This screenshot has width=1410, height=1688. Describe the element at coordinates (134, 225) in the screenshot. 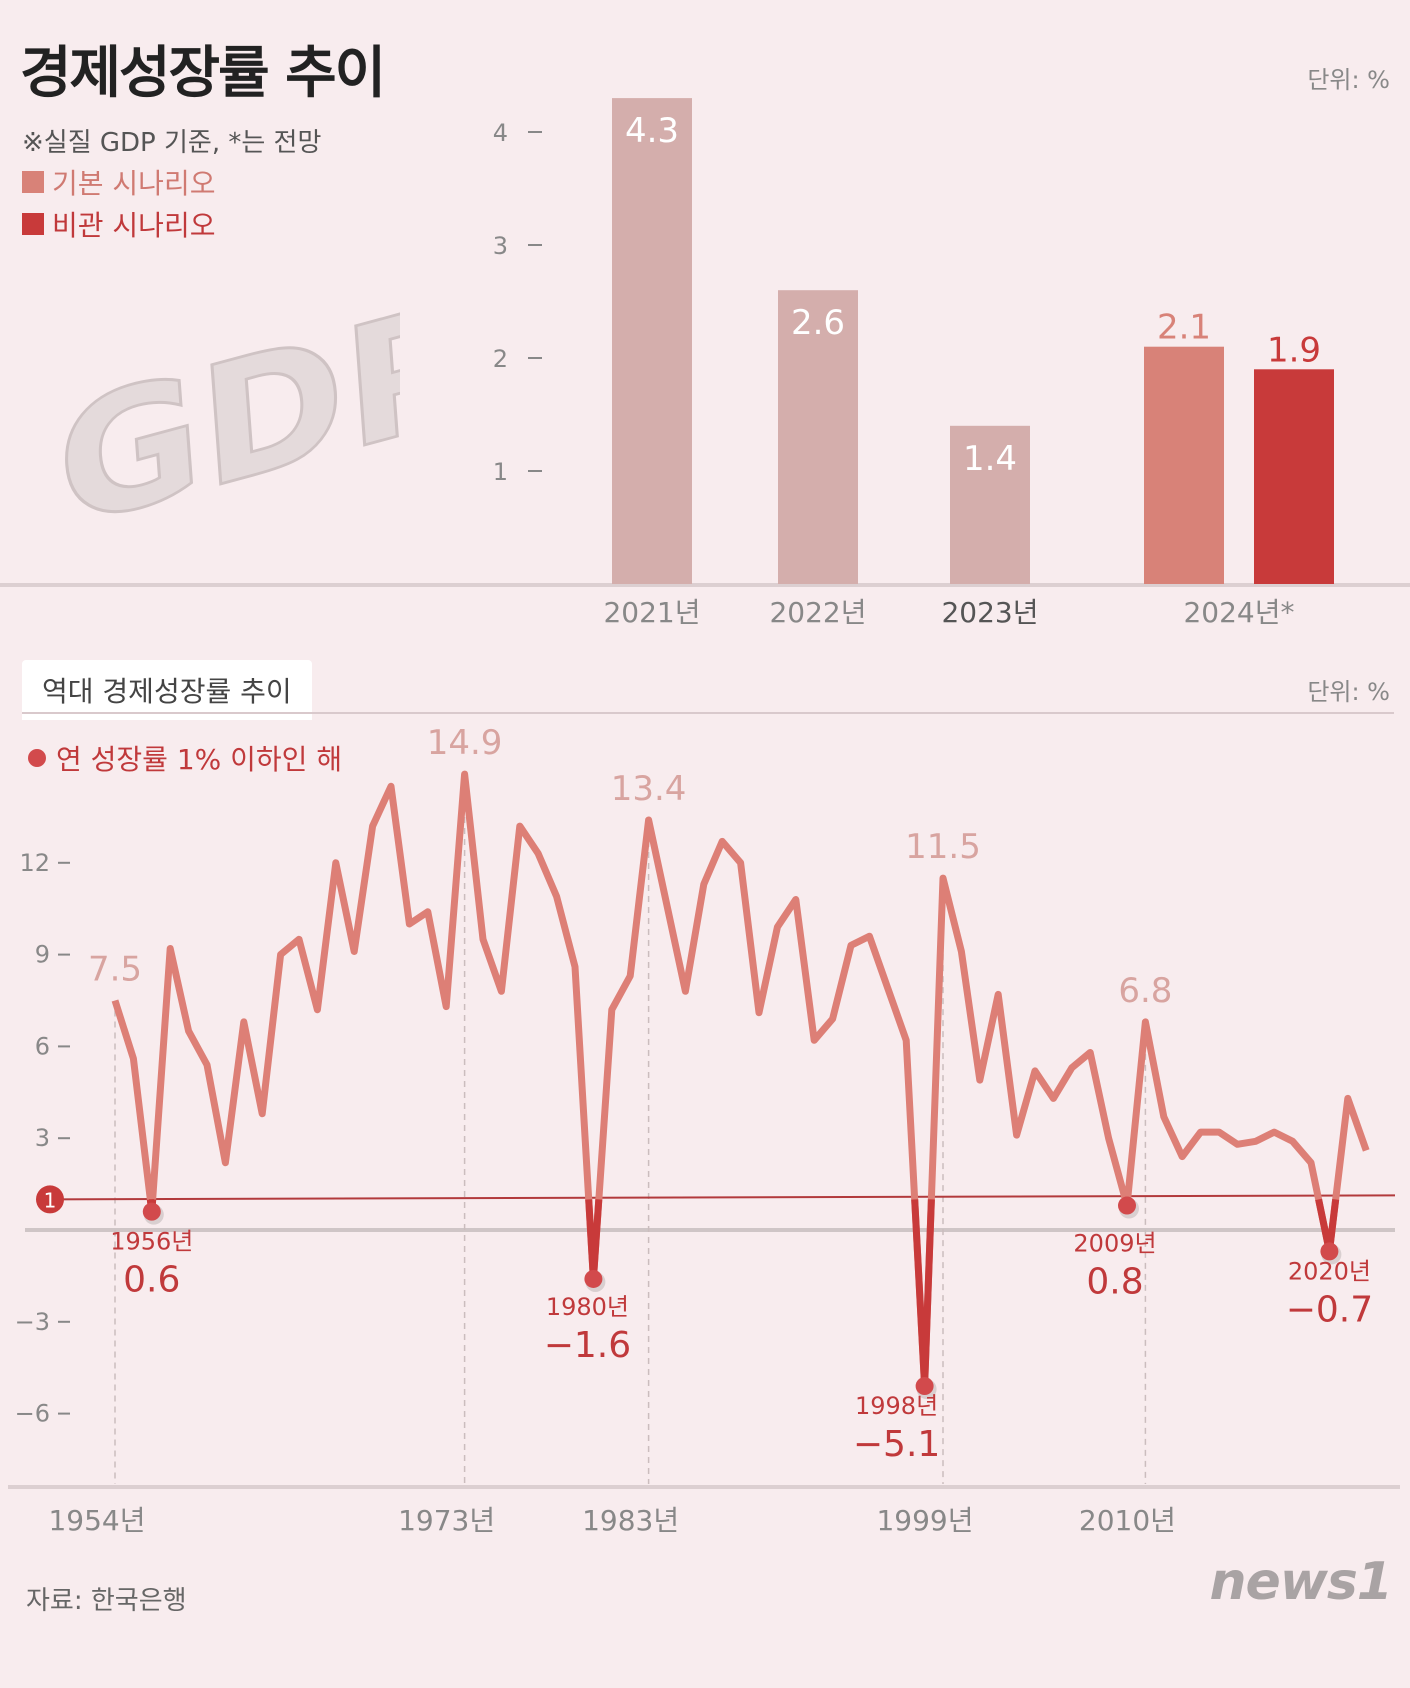

I see `legend-label-pessimistic: 비관 시나리오` at that location.